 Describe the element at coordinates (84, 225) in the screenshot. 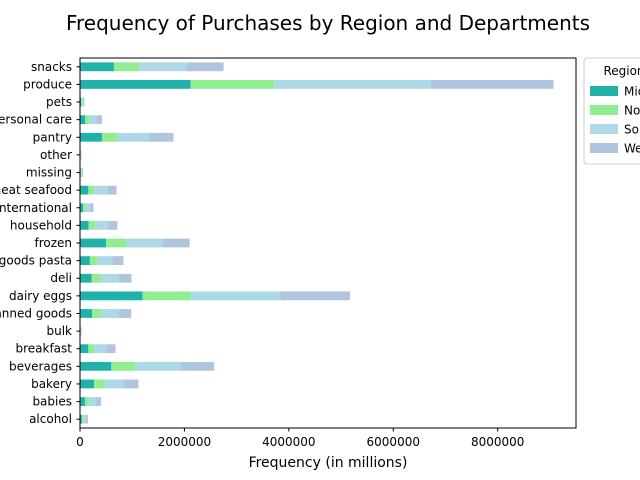

I see `bar-household-midwest` at that location.